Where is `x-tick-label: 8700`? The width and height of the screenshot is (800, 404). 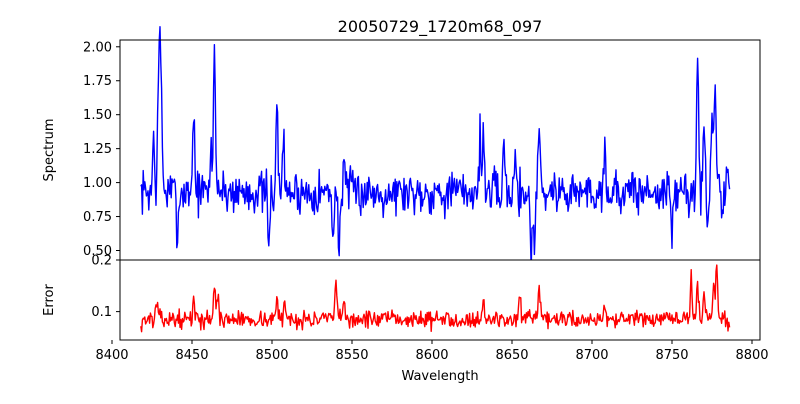
x-tick-label: 8700 is located at coordinates (591, 355).